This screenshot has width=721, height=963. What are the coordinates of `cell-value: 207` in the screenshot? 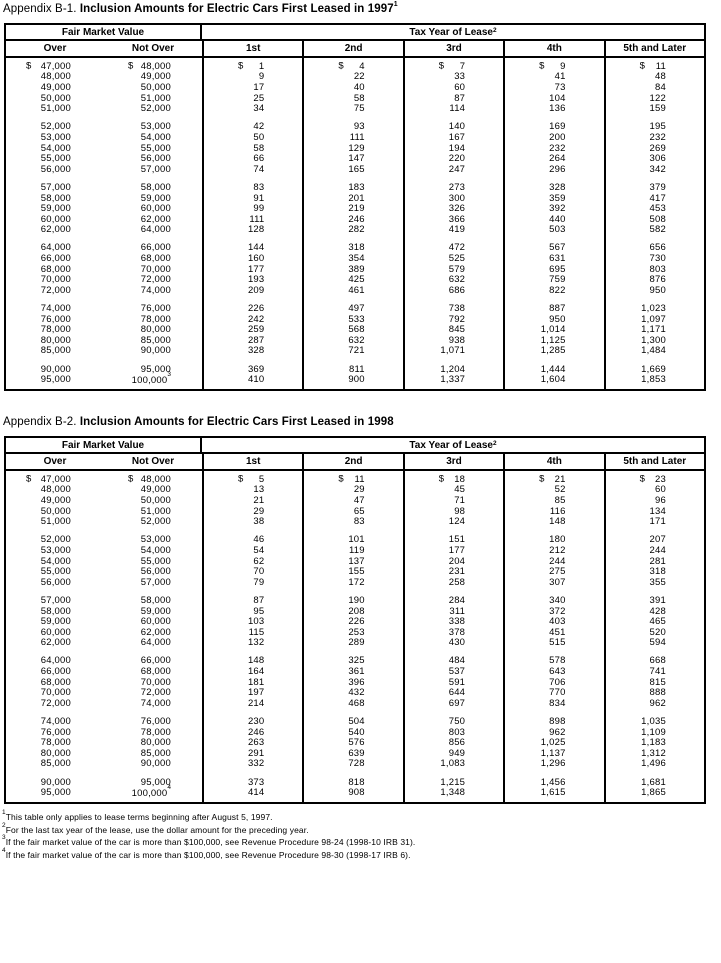 It's located at (657, 540).